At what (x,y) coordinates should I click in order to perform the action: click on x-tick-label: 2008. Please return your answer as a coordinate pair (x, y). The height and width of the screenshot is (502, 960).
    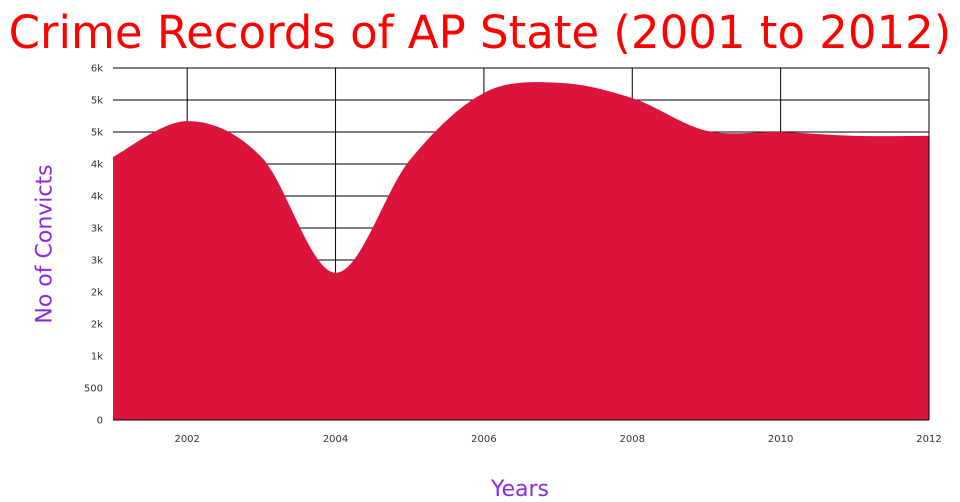
    Looking at the image, I should click on (632, 439).